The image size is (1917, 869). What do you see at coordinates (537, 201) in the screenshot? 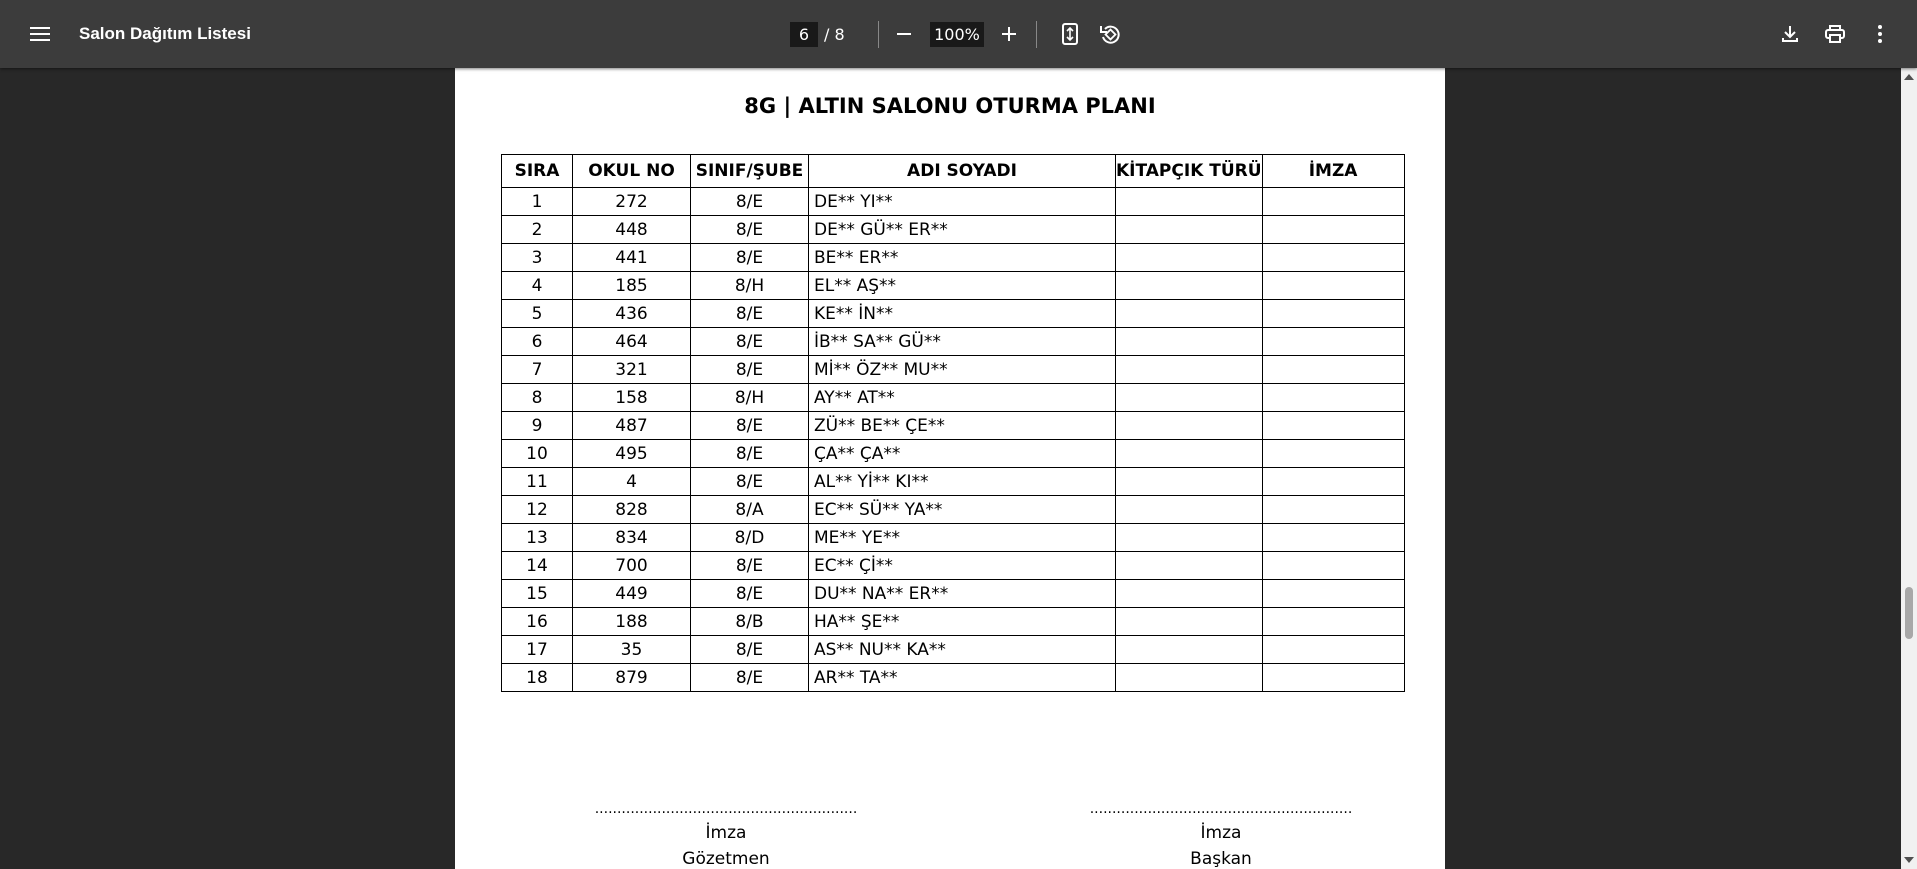
I see `sira-cell: 1` at bounding box center [537, 201].